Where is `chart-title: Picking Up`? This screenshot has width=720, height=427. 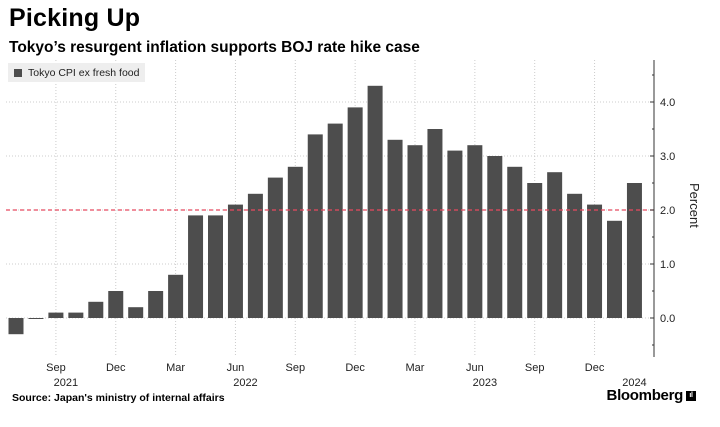
chart-title: Picking Up is located at coordinates (75, 18).